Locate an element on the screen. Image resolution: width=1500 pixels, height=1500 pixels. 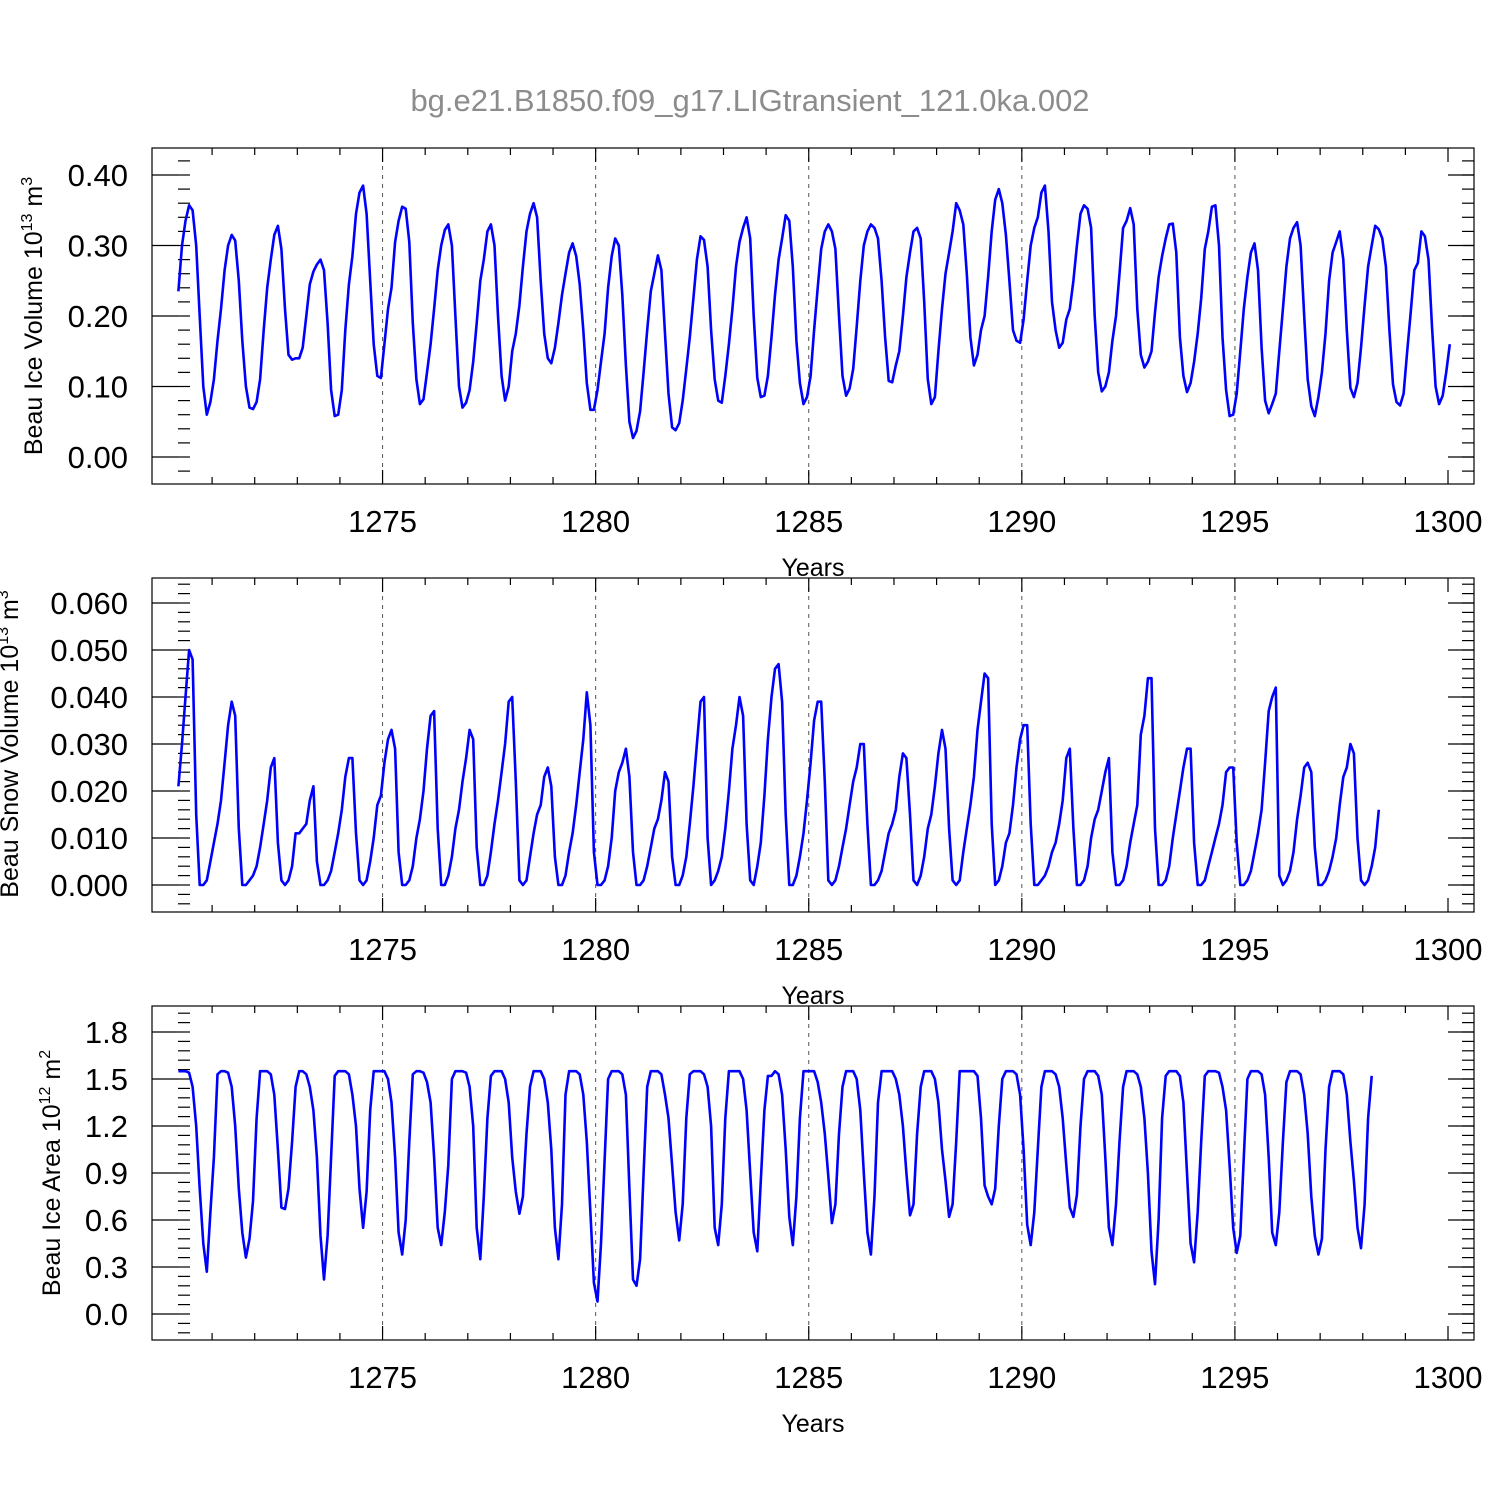
y-tick-label: 0.010 is located at coordinates (89, 838).